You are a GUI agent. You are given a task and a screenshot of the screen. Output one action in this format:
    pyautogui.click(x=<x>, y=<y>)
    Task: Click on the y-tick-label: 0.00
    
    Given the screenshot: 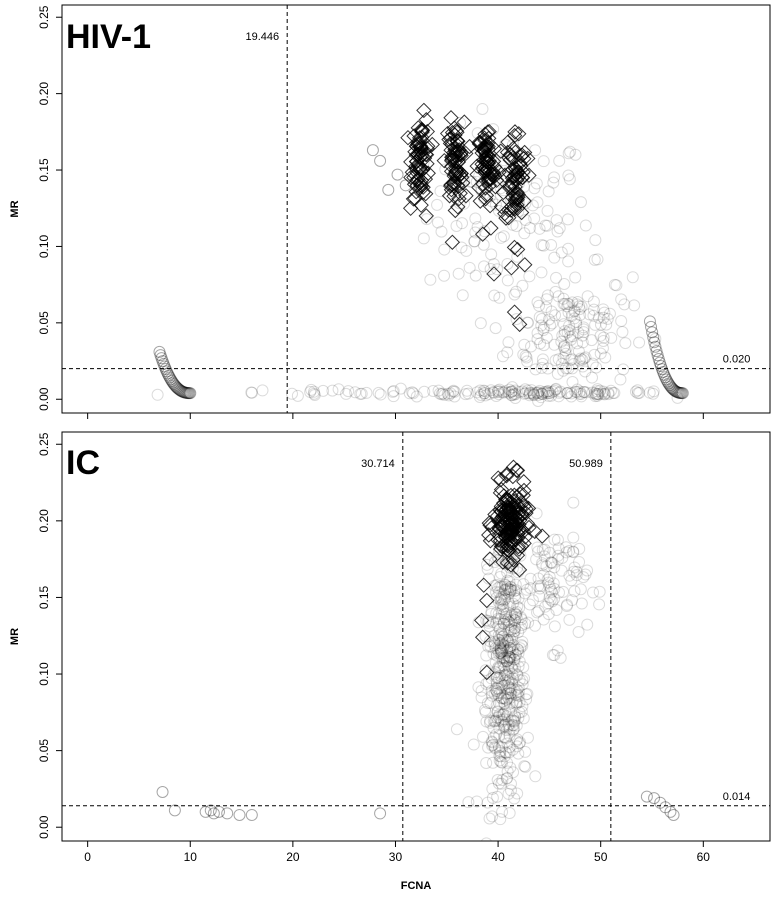 What is the action you would take?
    pyautogui.click(x=44, y=827)
    